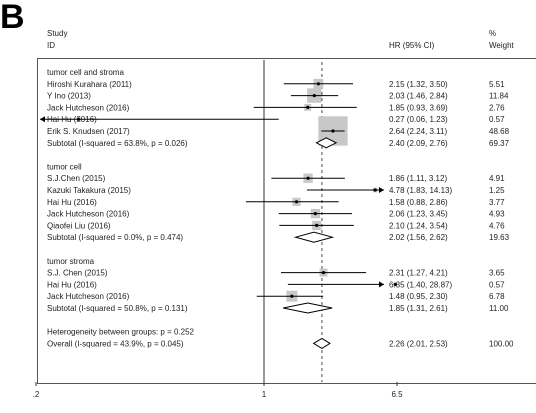  What do you see at coordinates (418, 214) in the screenshot?
I see `study-ci: 2.06 (1.23, 3.45)` at bounding box center [418, 214].